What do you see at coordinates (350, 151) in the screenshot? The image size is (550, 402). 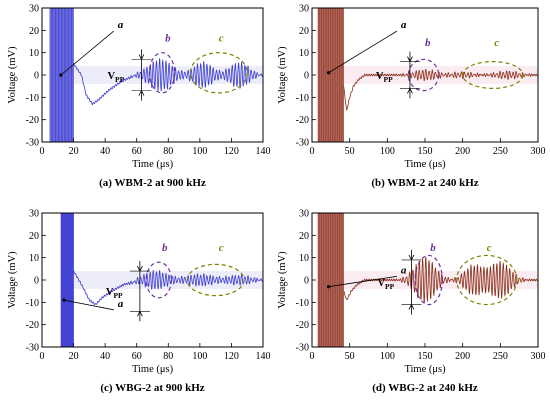 I see `x-tick-label: 50` at bounding box center [350, 151].